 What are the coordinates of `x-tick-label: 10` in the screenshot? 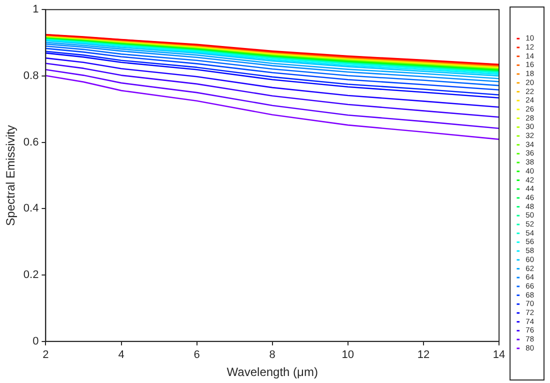 It's located at (348, 355).